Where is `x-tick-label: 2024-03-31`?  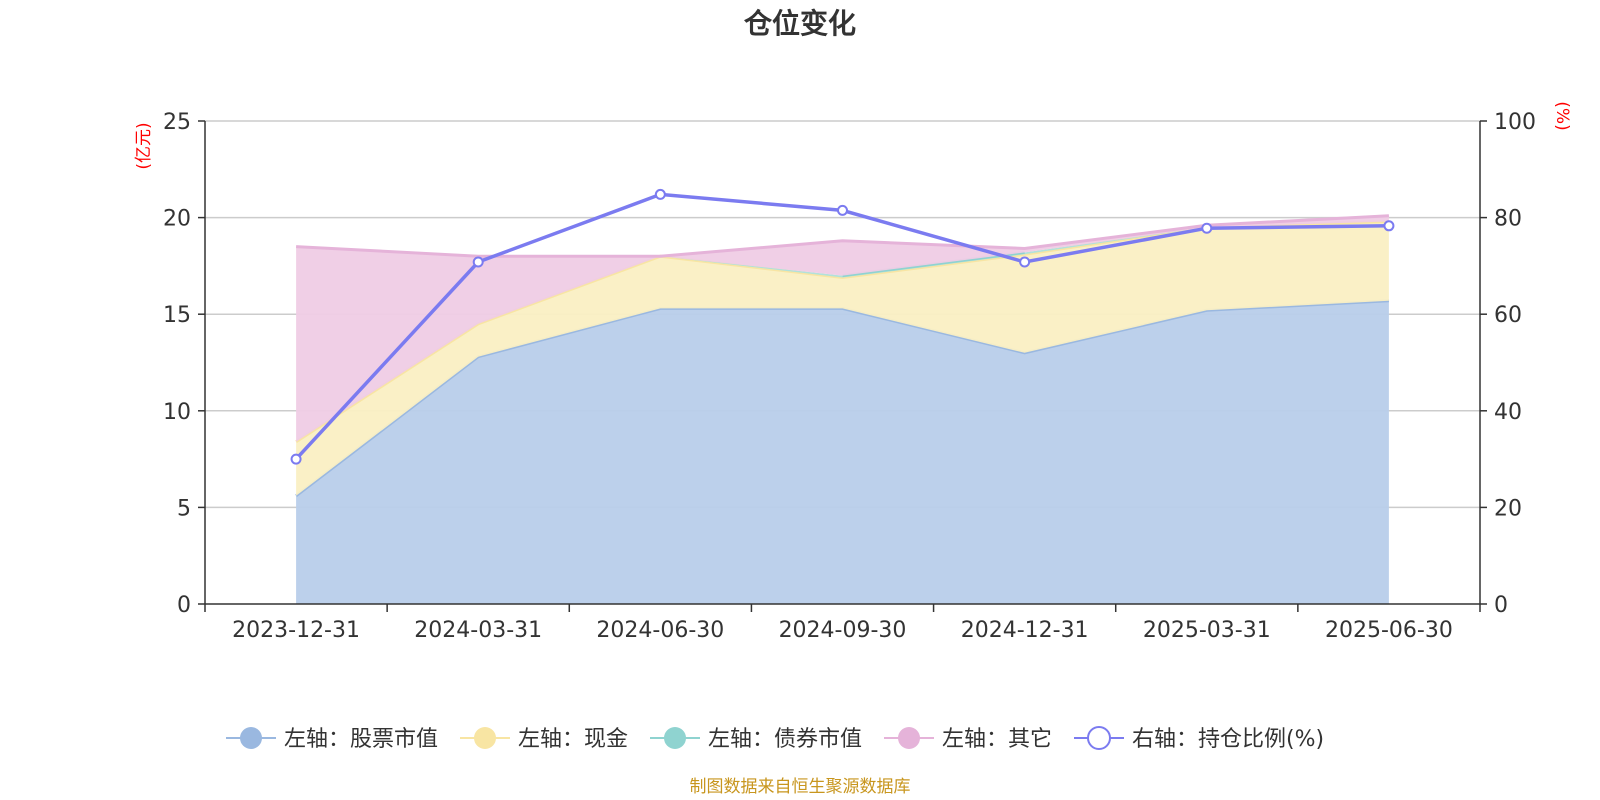 x-tick-label: 2024-03-31 is located at coordinates (478, 630).